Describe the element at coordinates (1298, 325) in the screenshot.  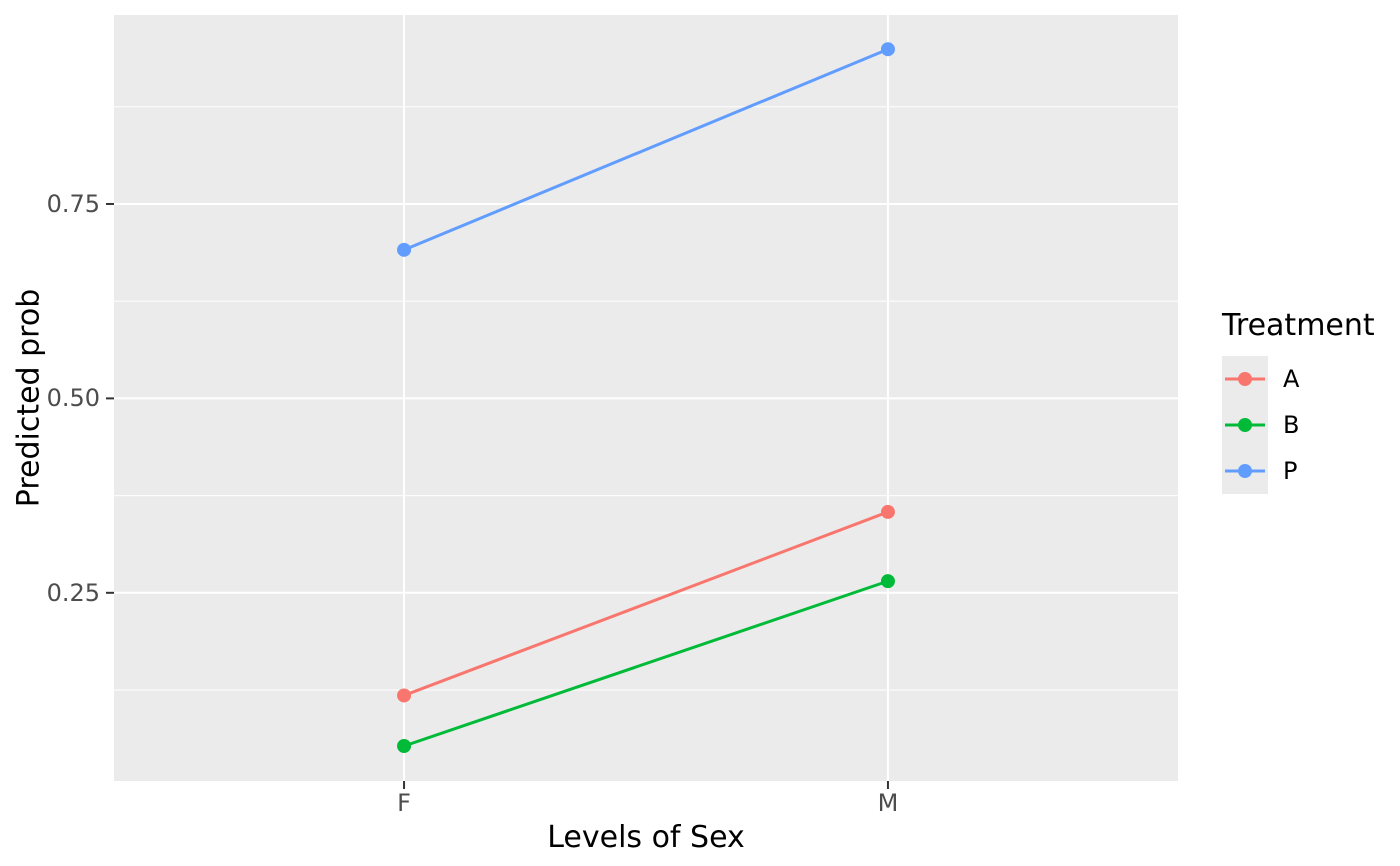
I see `legend-title: Treatment` at that location.